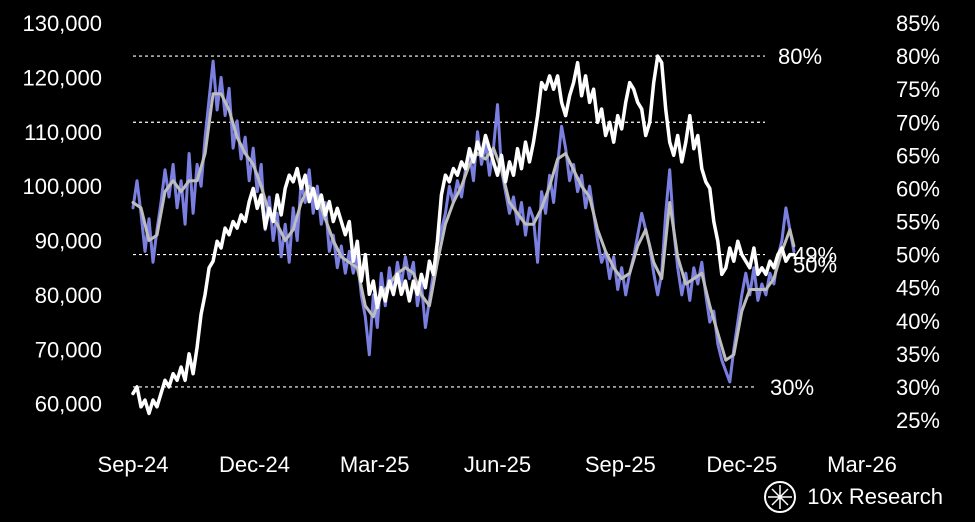 The image size is (975, 522). I want to click on y-left-tick-label: 120,000, so click(62, 77).